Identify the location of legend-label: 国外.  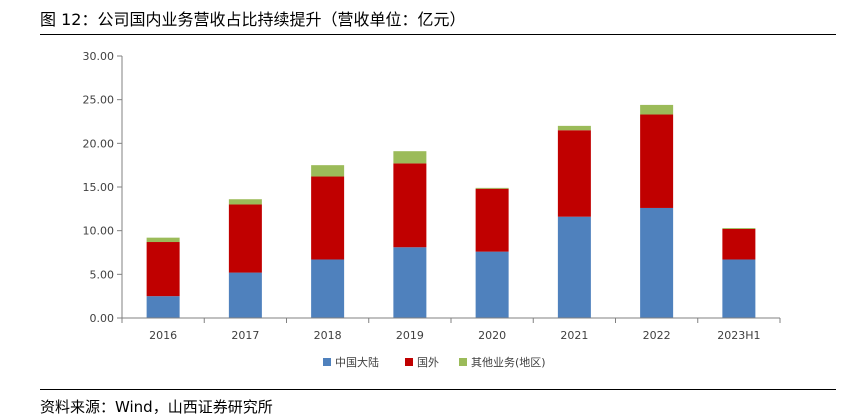
(428, 362).